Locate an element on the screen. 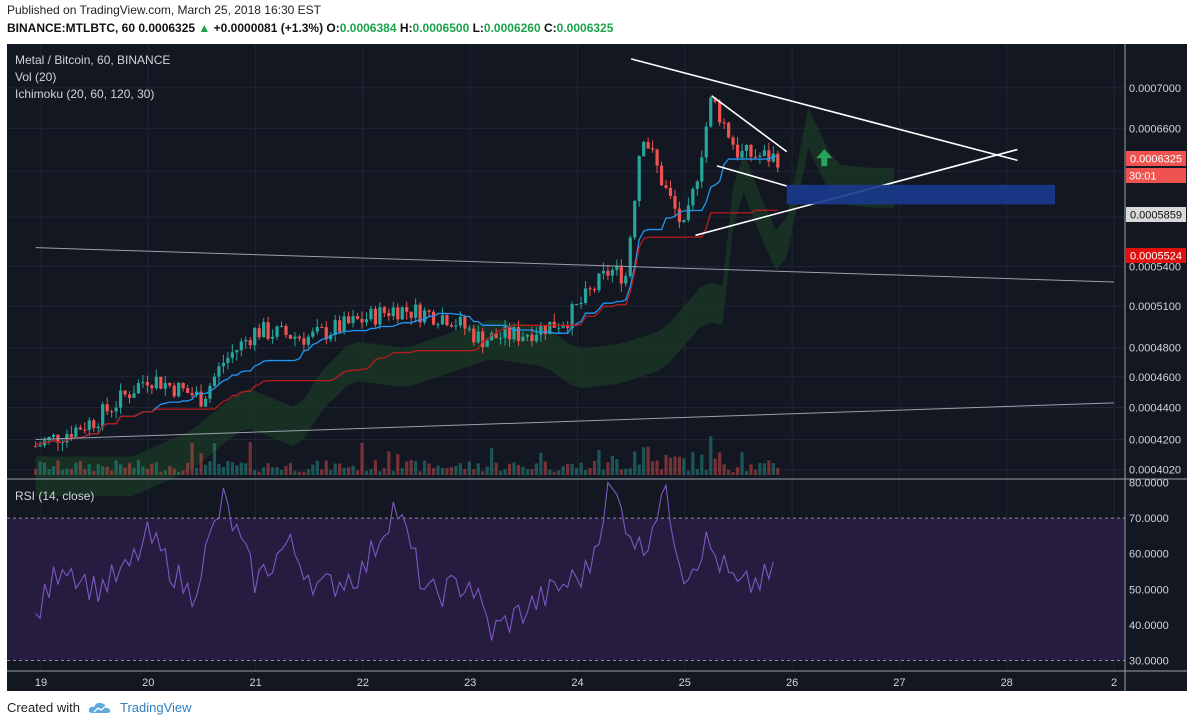  time-tick-label: 26 is located at coordinates (792, 683).